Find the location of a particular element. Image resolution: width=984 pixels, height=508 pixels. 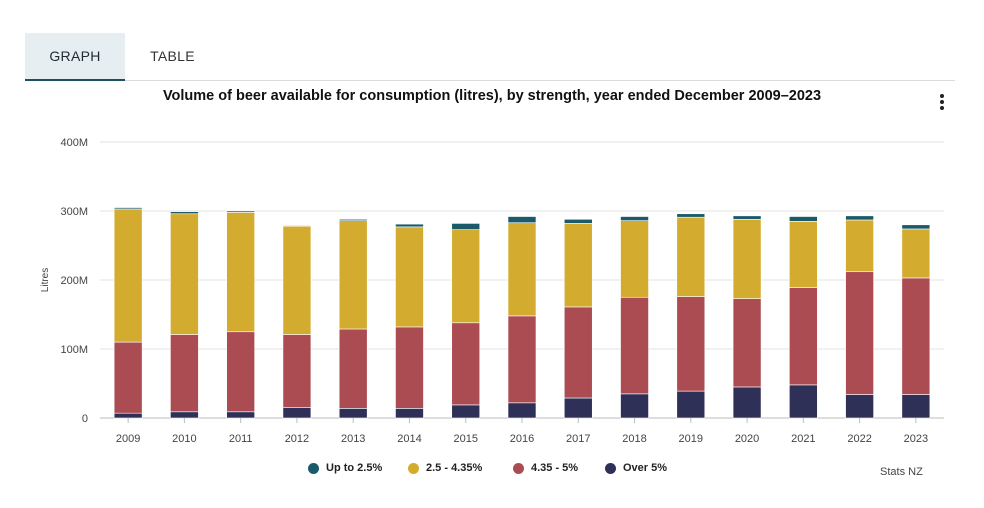

x-tick-label: 2009 is located at coordinates (128, 439).